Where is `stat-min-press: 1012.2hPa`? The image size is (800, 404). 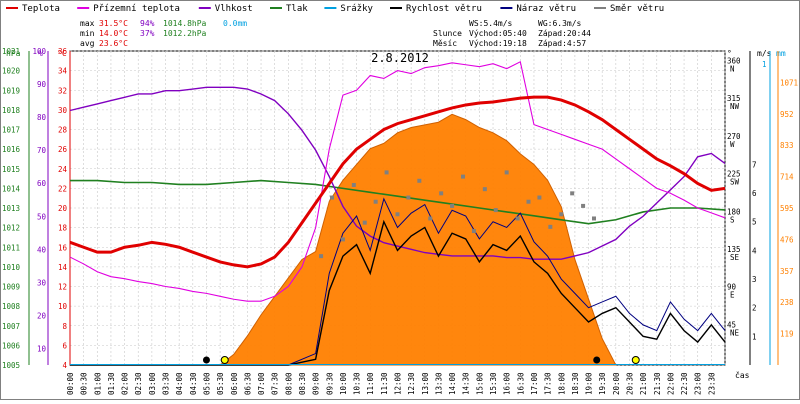
stat-min-press: 1012.2hPa is located at coordinates (185, 33).